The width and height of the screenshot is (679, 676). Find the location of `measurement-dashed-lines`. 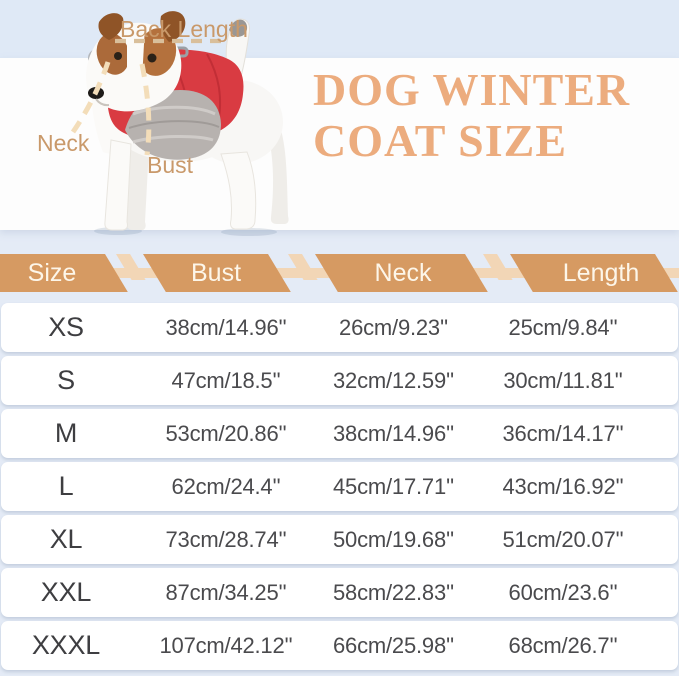

measurement-dashed-lines is located at coordinates (148, 97).